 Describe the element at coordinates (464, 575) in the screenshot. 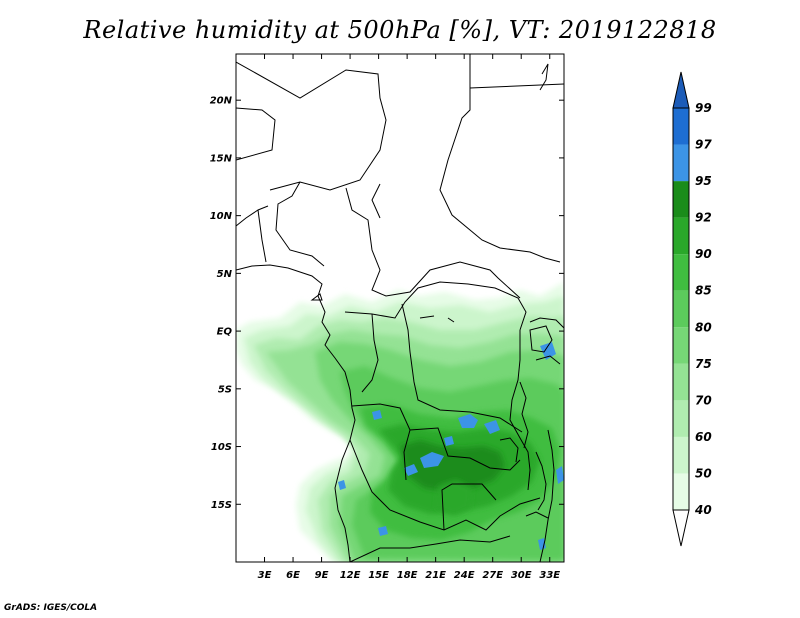

I see `lon-tick-label: 24E` at that location.